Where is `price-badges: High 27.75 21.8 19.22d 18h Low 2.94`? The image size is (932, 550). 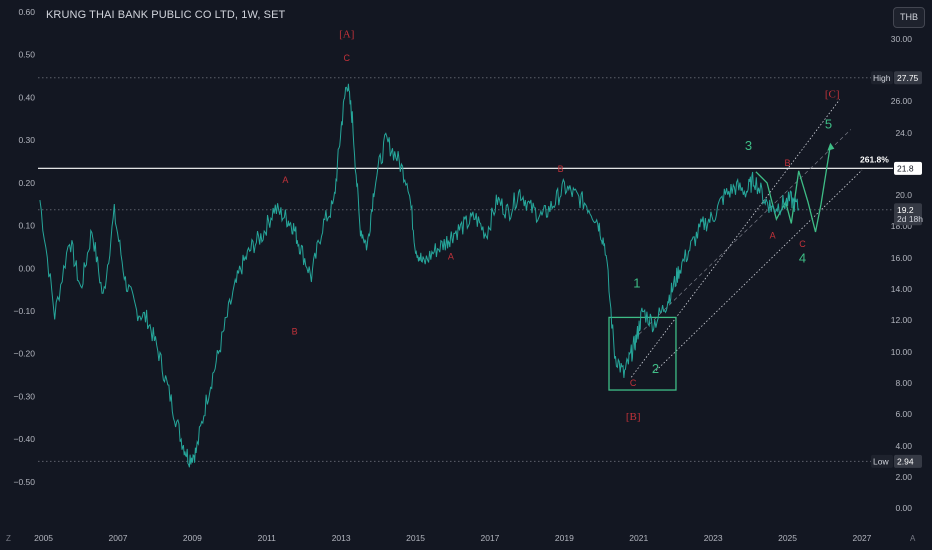 price-badges: High 27.75 21.8 19.22d 18h Low 2.94 is located at coordinates (897, 269).